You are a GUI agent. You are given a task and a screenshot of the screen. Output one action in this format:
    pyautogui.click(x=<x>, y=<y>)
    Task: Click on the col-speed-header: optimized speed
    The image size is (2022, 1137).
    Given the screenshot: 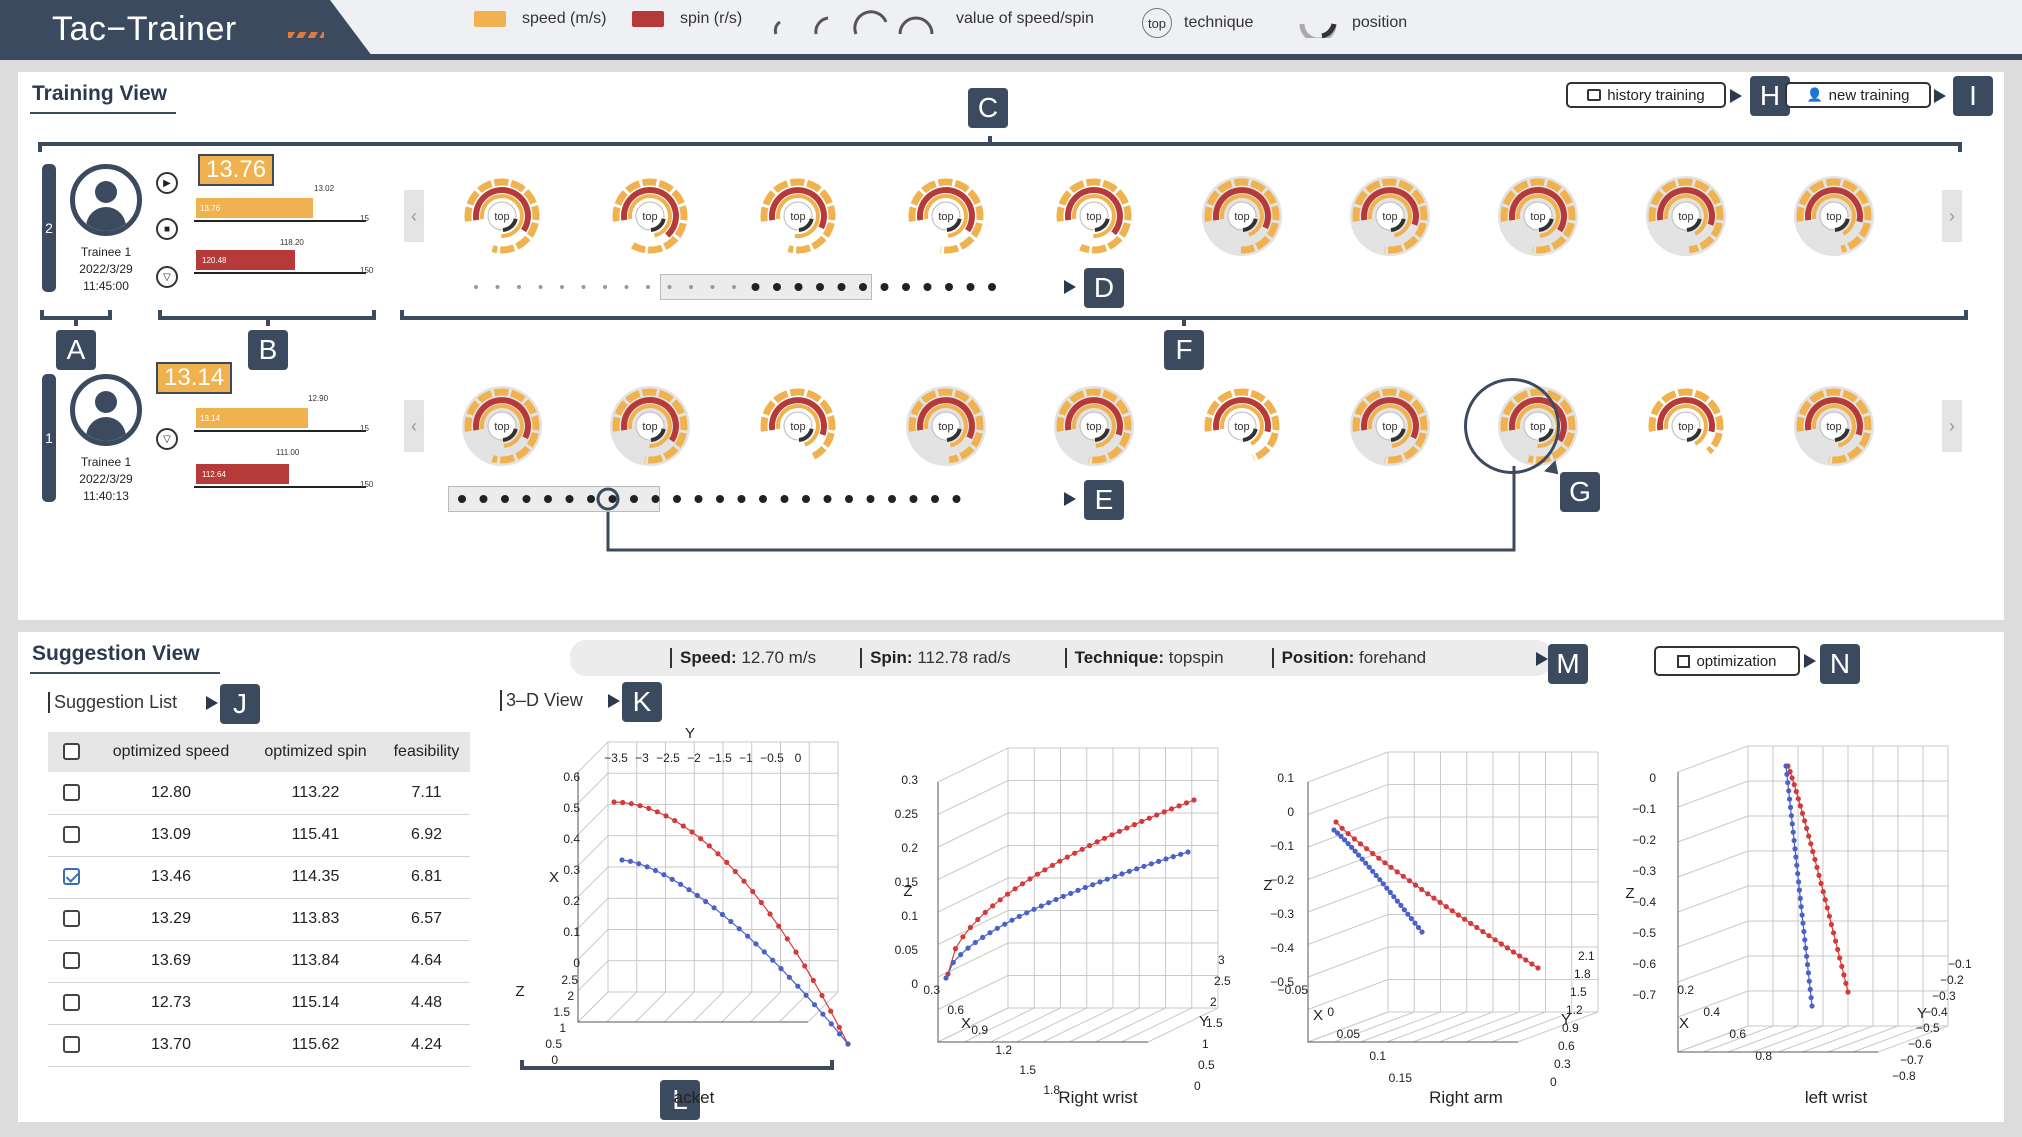 What is the action you would take?
    pyautogui.click(x=171, y=752)
    